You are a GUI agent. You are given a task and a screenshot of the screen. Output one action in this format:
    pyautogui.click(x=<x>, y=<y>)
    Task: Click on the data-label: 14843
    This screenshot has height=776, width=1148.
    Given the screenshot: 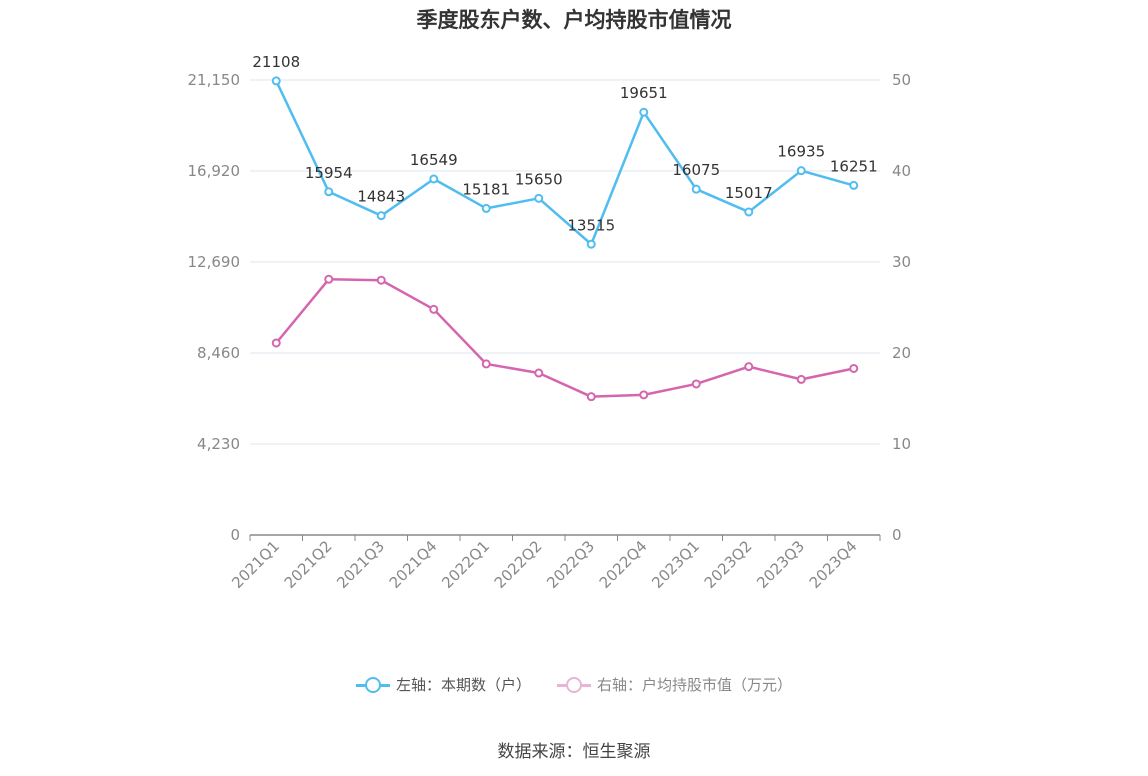 What is the action you would take?
    pyautogui.click(x=381, y=197)
    